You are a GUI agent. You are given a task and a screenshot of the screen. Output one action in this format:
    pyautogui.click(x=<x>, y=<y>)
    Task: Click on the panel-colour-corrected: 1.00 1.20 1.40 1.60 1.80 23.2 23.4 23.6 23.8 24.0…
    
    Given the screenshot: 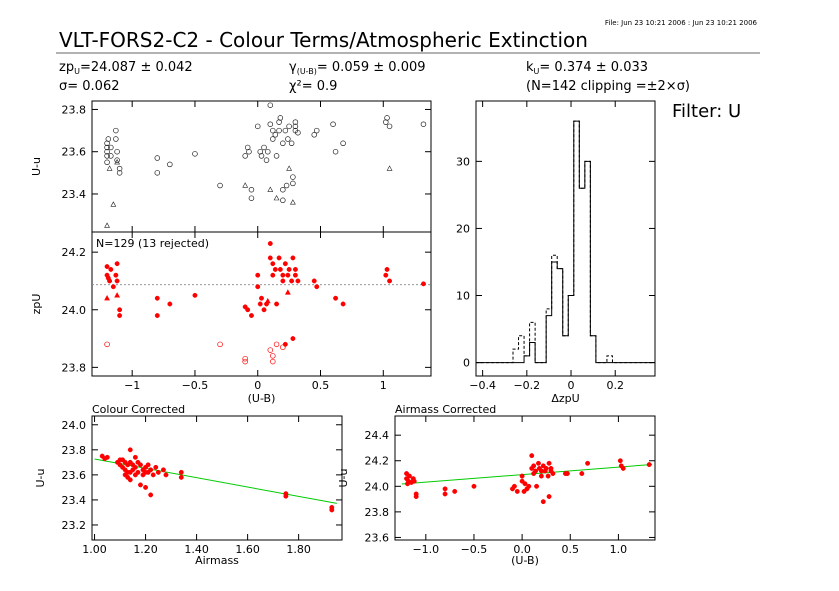 What is the action you would take?
    pyautogui.click(x=188, y=485)
    